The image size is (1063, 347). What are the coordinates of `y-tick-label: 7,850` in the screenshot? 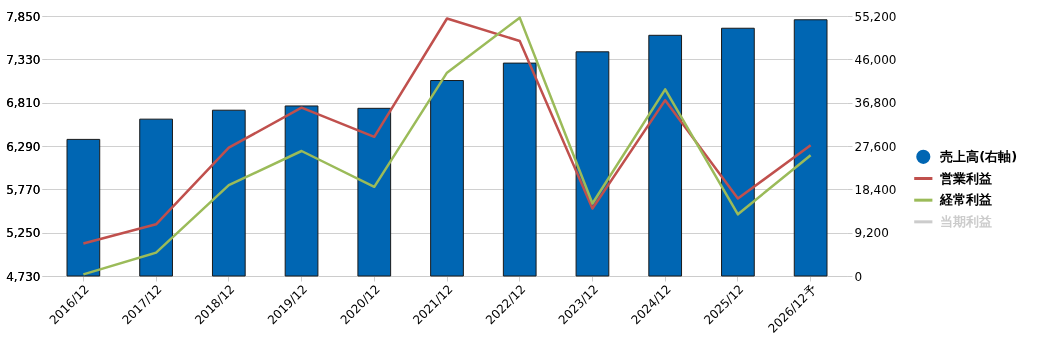 It's located at (23, 16).